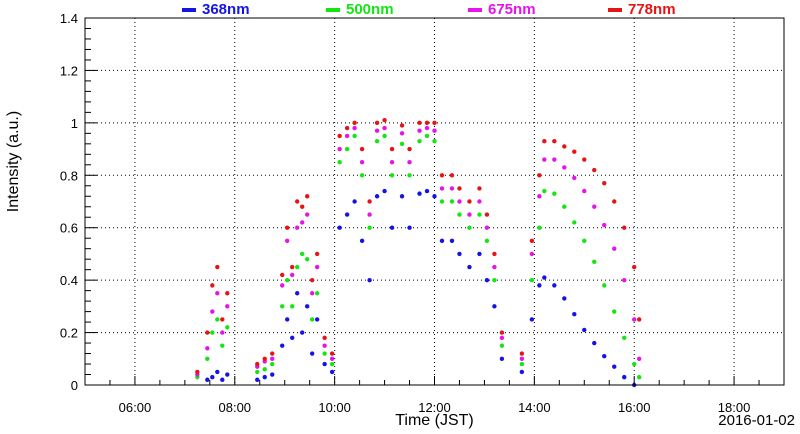  What do you see at coordinates (235, 407) in the screenshot?
I see `x-tick-label: 08:00` at bounding box center [235, 407].